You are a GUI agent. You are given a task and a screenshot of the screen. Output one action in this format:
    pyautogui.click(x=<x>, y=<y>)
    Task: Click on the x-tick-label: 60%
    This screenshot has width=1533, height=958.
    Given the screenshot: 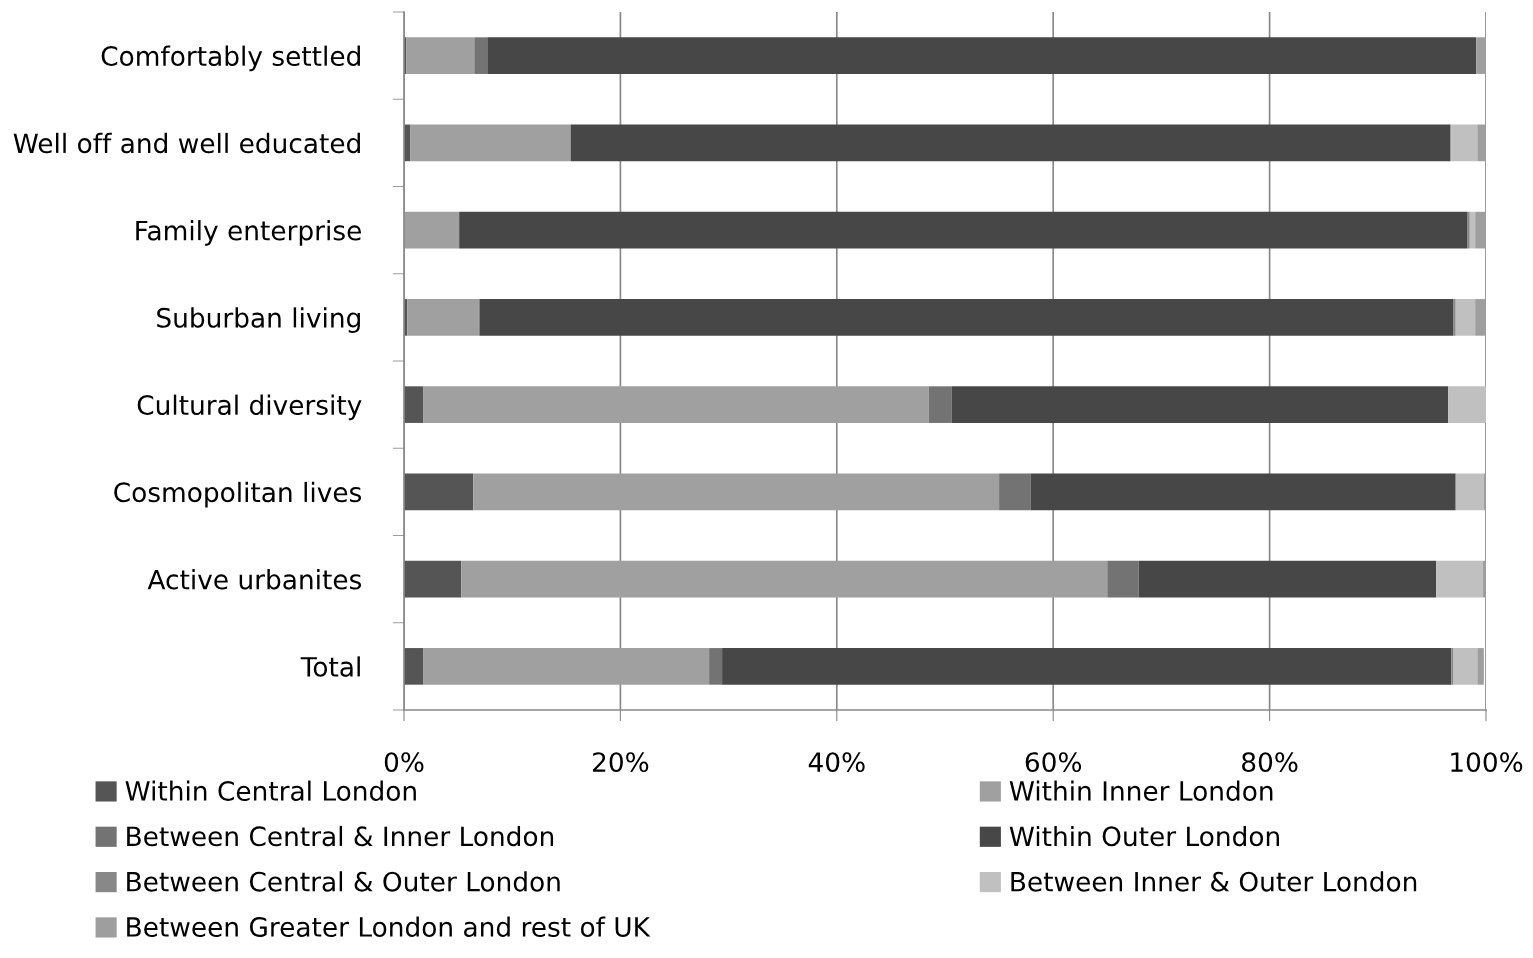 What is the action you would take?
    pyautogui.click(x=1053, y=762)
    